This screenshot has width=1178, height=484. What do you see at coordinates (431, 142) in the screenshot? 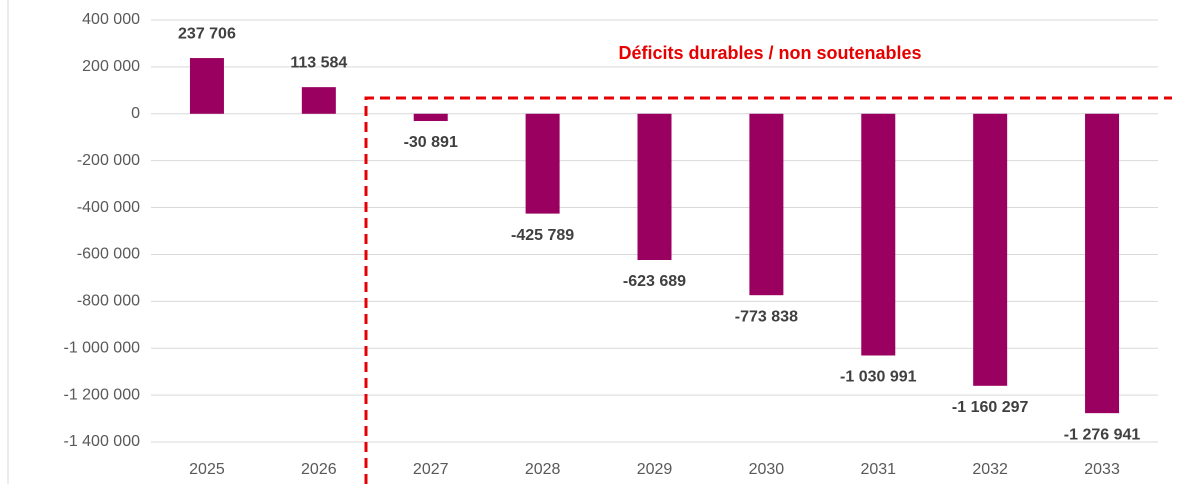
I see `value-label: -30 891` at bounding box center [431, 142].